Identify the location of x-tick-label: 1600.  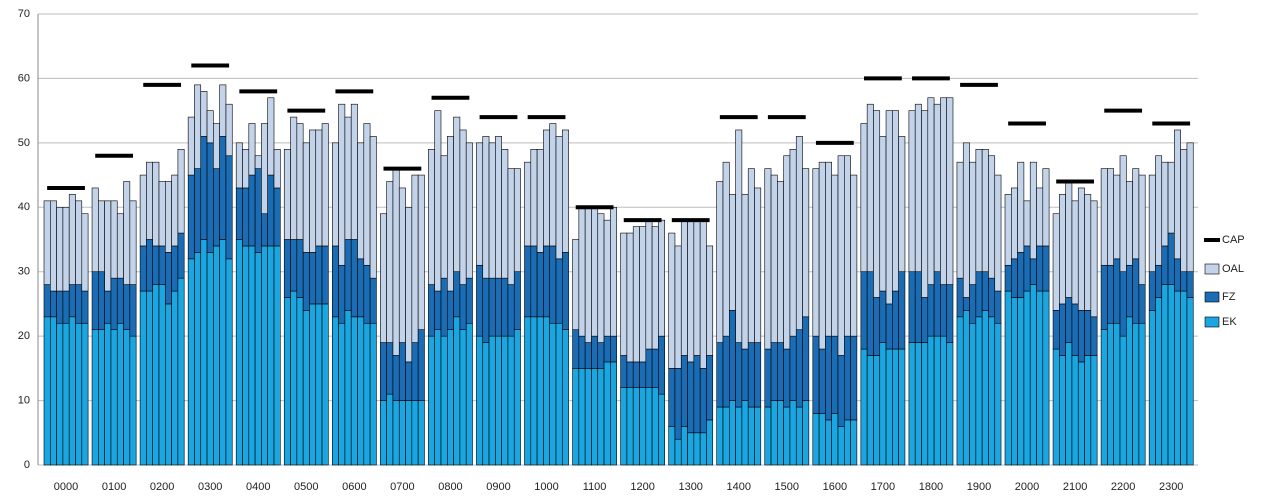
(835, 487).